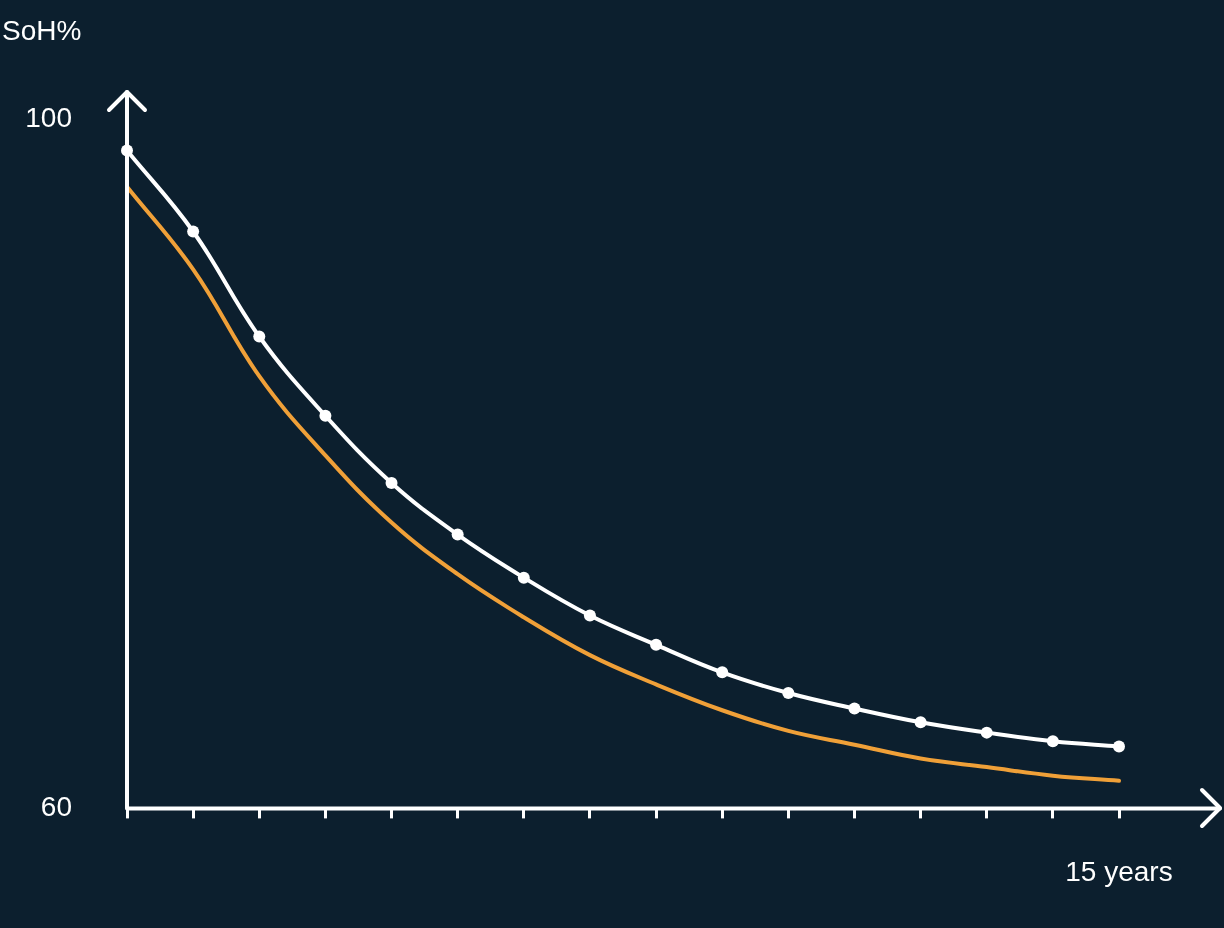  What do you see at coordinates (1119, 871) in the screenshot?
I see `x-tick-label: 15 years` at bounding box center [1119, 871].